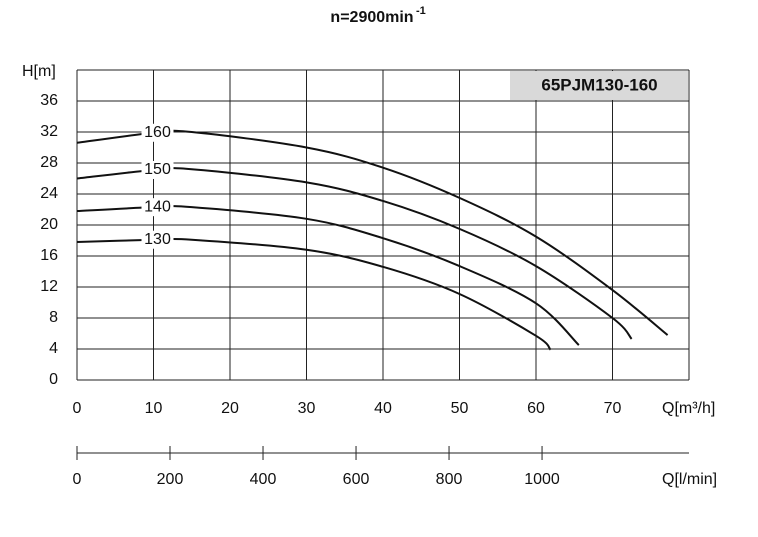  I want to click on x2-tick-label: 200, so click(170, 479).